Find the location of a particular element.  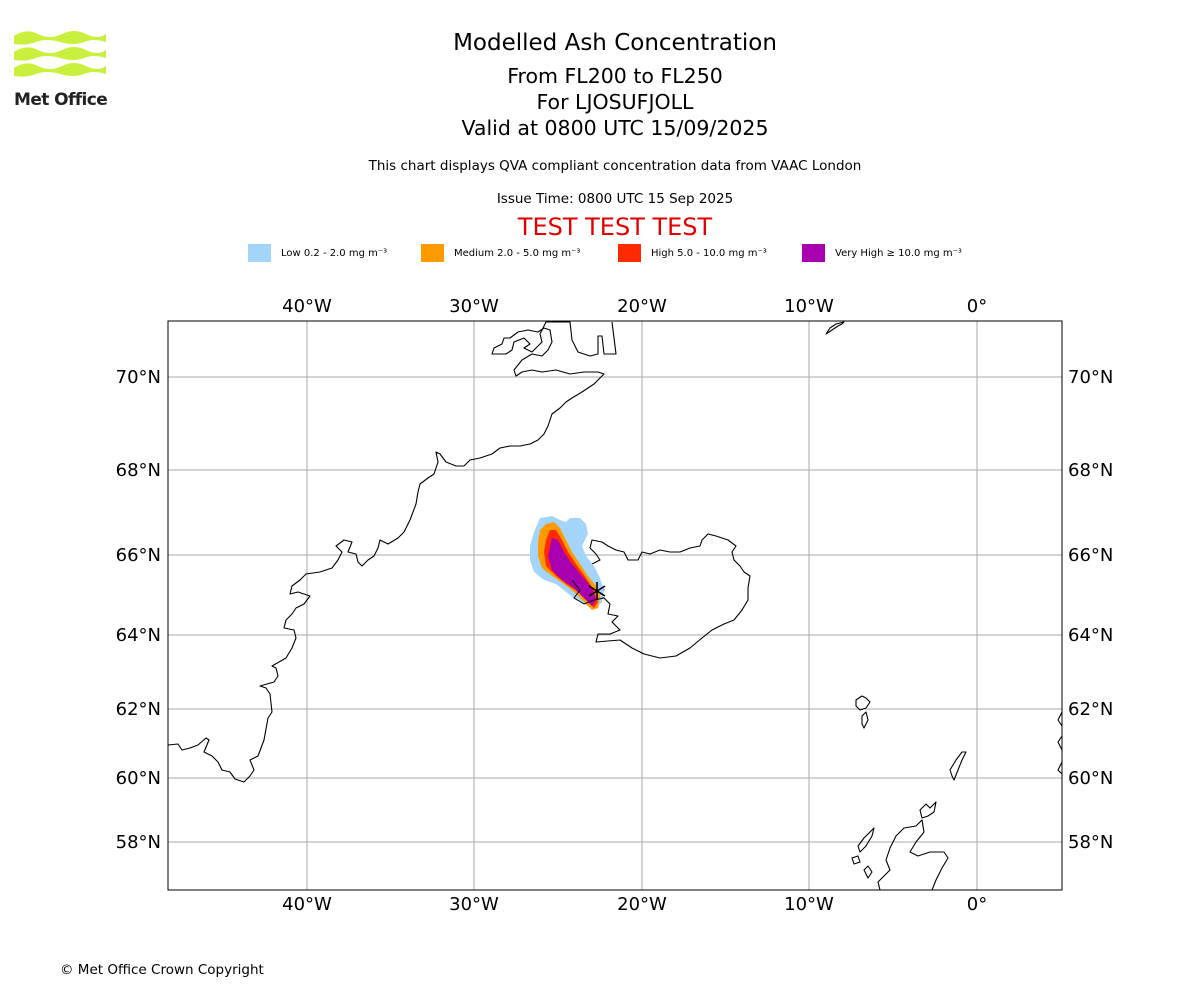

lat-label-right-60n: 60°N is located at coordinates (1090, 778).